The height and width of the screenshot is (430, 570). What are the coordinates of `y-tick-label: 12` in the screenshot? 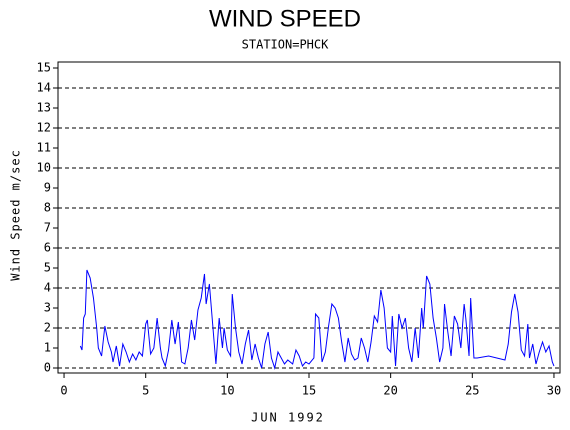 It's located at (44, 128).